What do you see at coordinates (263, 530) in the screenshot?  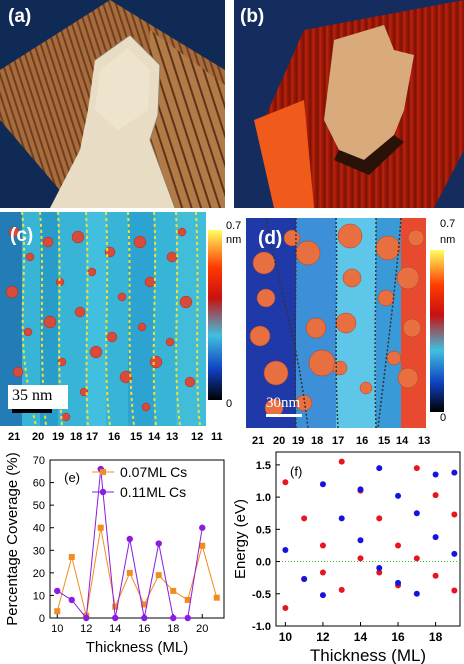 I see `y-tick-label: 0.5` at bounding box center [263, 530].